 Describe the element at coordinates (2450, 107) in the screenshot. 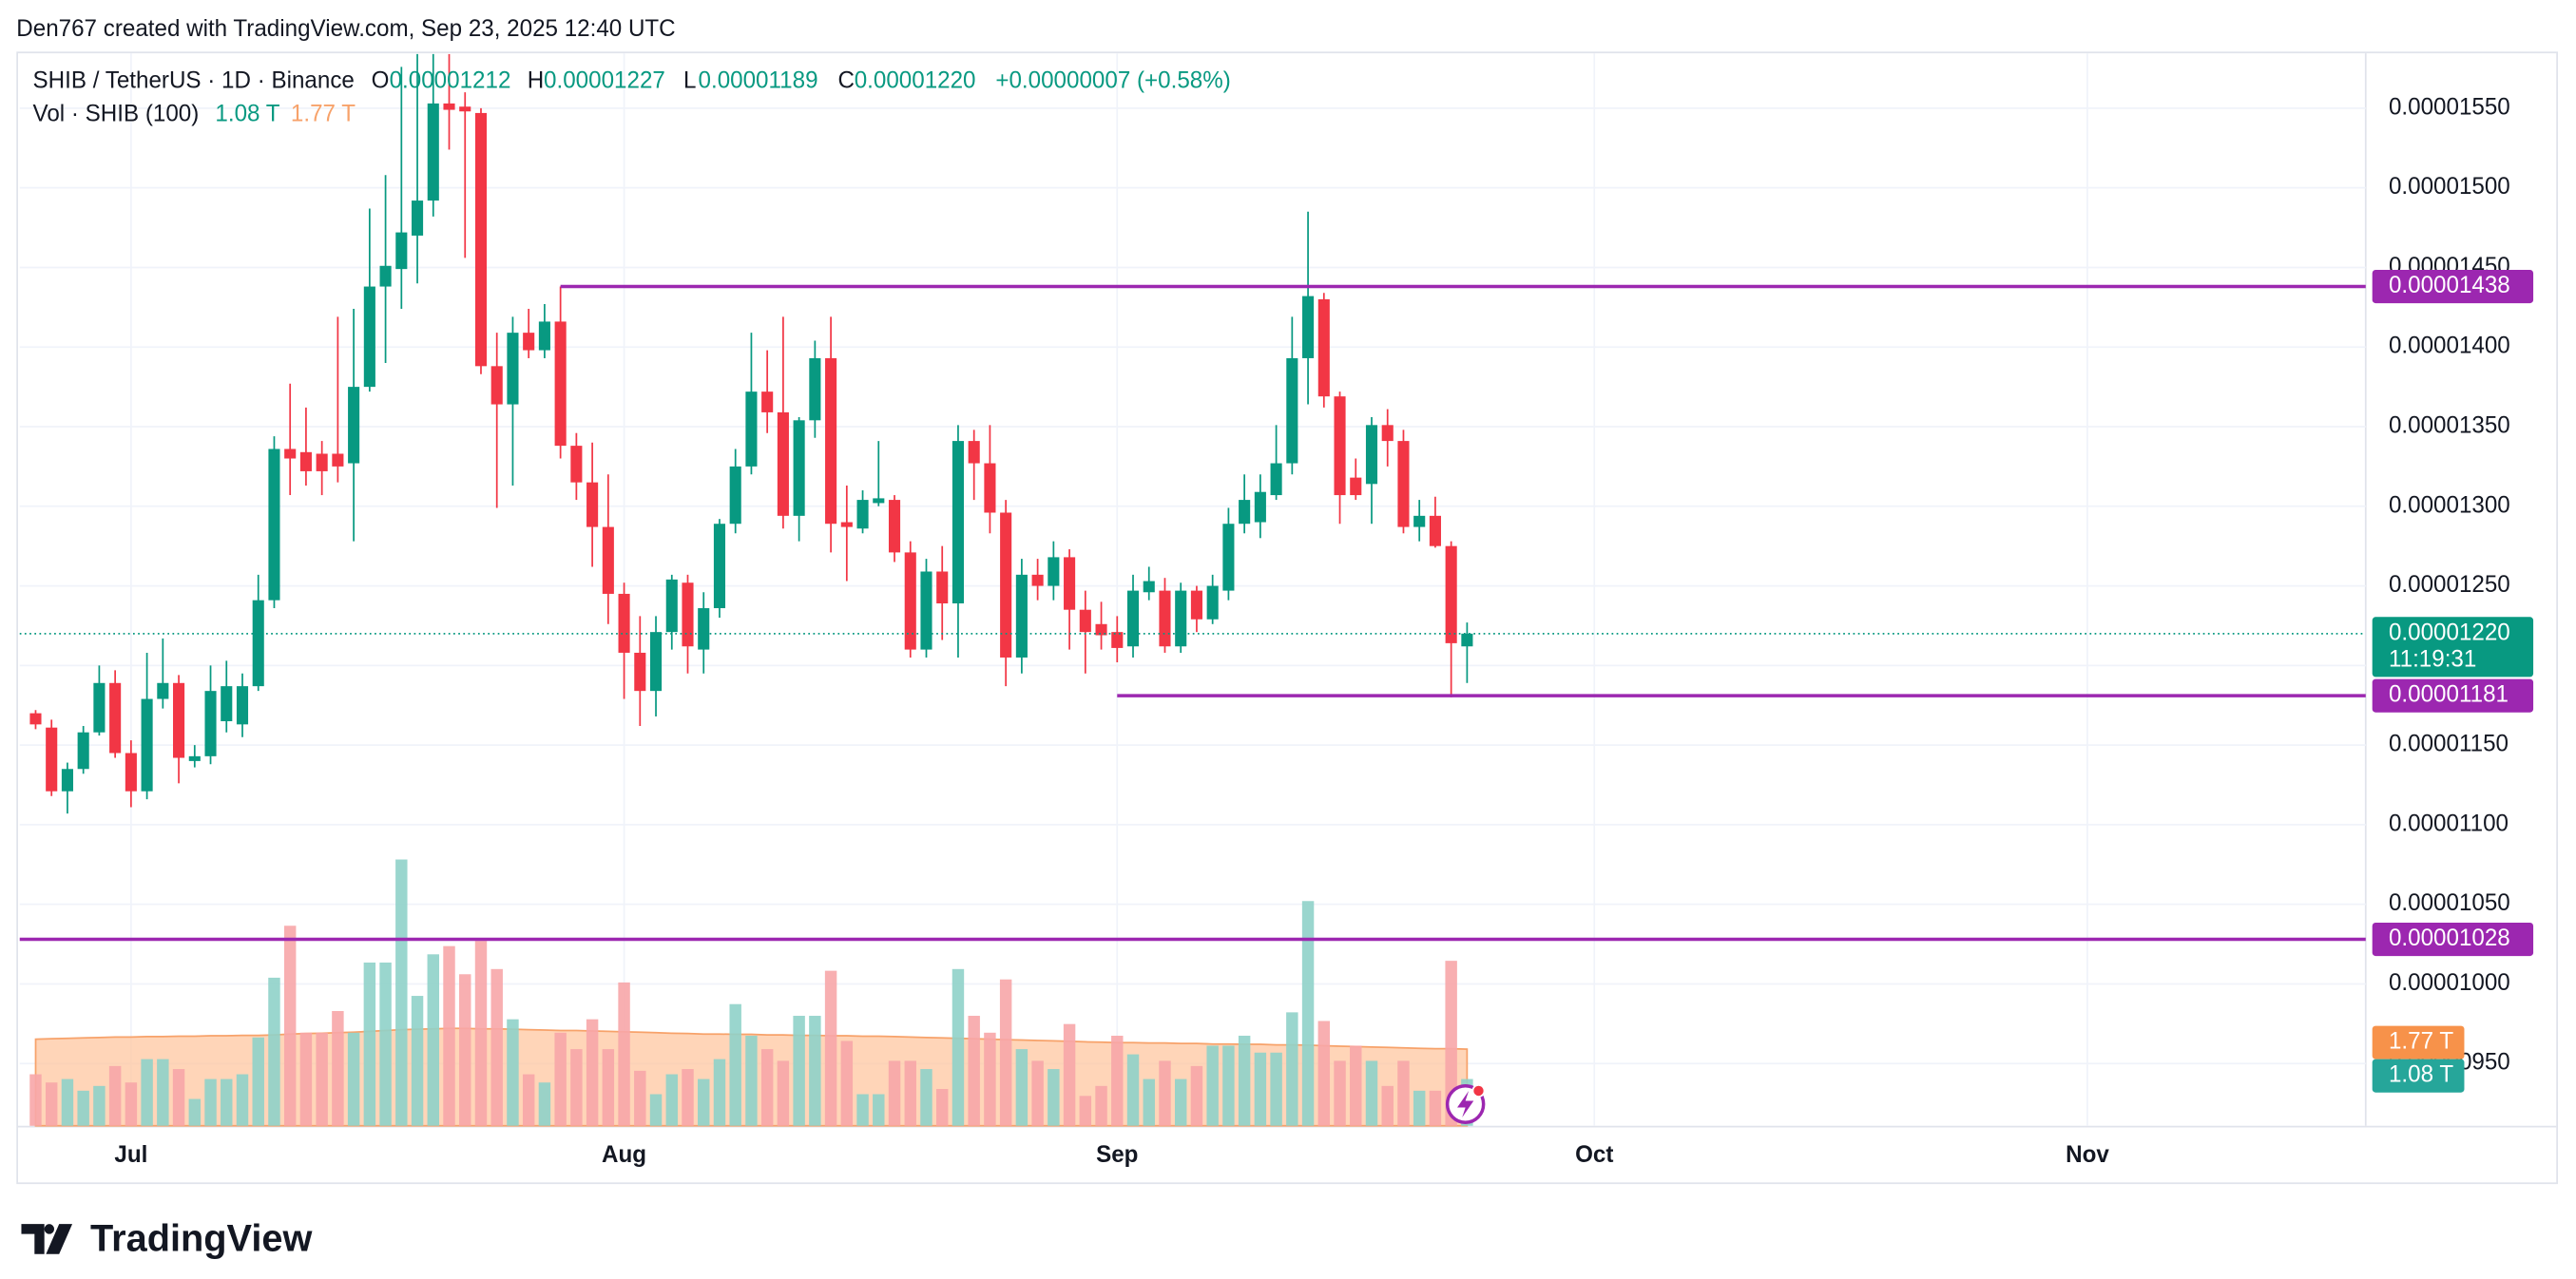

I see `y-tick-label: 0.00001550` at that location.